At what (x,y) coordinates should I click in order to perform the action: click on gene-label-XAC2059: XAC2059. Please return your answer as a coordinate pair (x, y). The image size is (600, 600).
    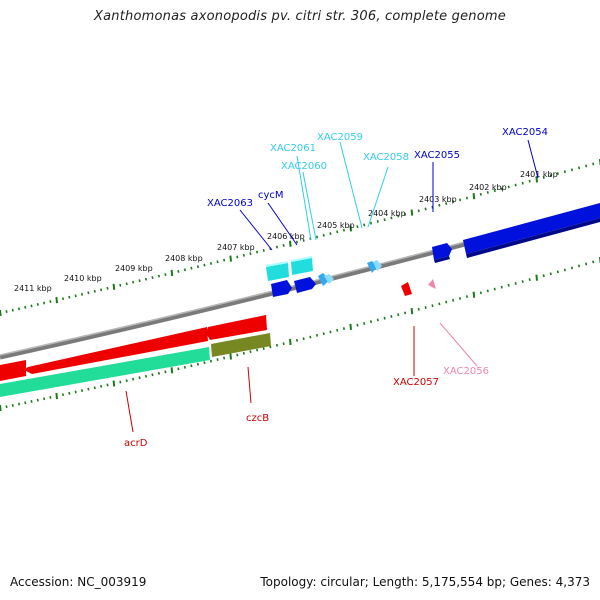
    Looking at the image, I should click on (340, 137).